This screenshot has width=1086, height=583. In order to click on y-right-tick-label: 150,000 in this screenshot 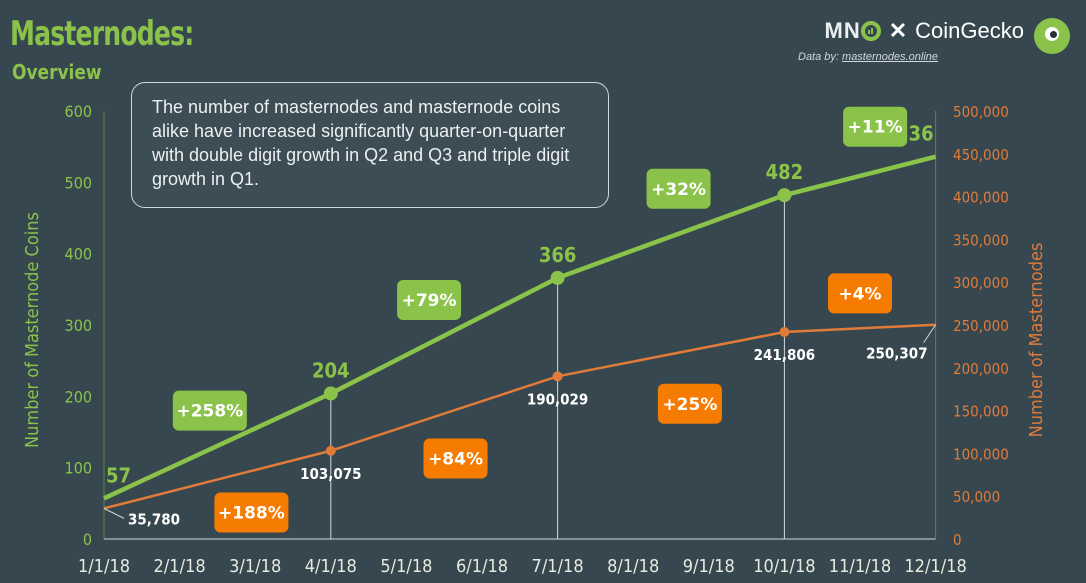, I will do `click(981, 412)`.